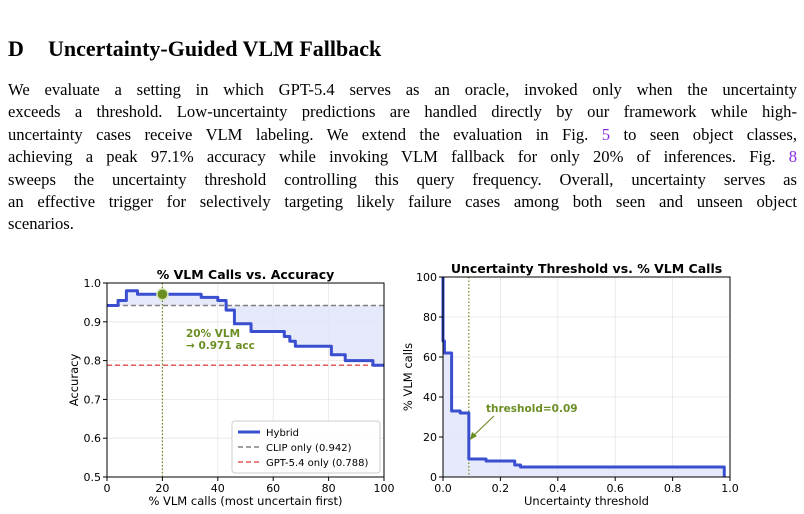 The image size is (804, 514). I want to click on y-tick-label: 20, so click(430, 437).